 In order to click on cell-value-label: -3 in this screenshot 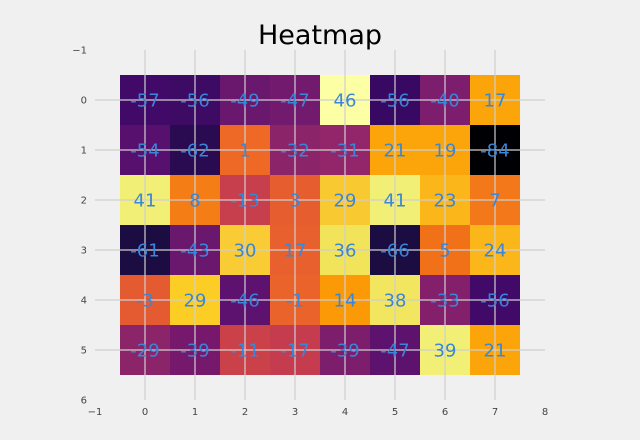, I will do `click(145, 301)`.